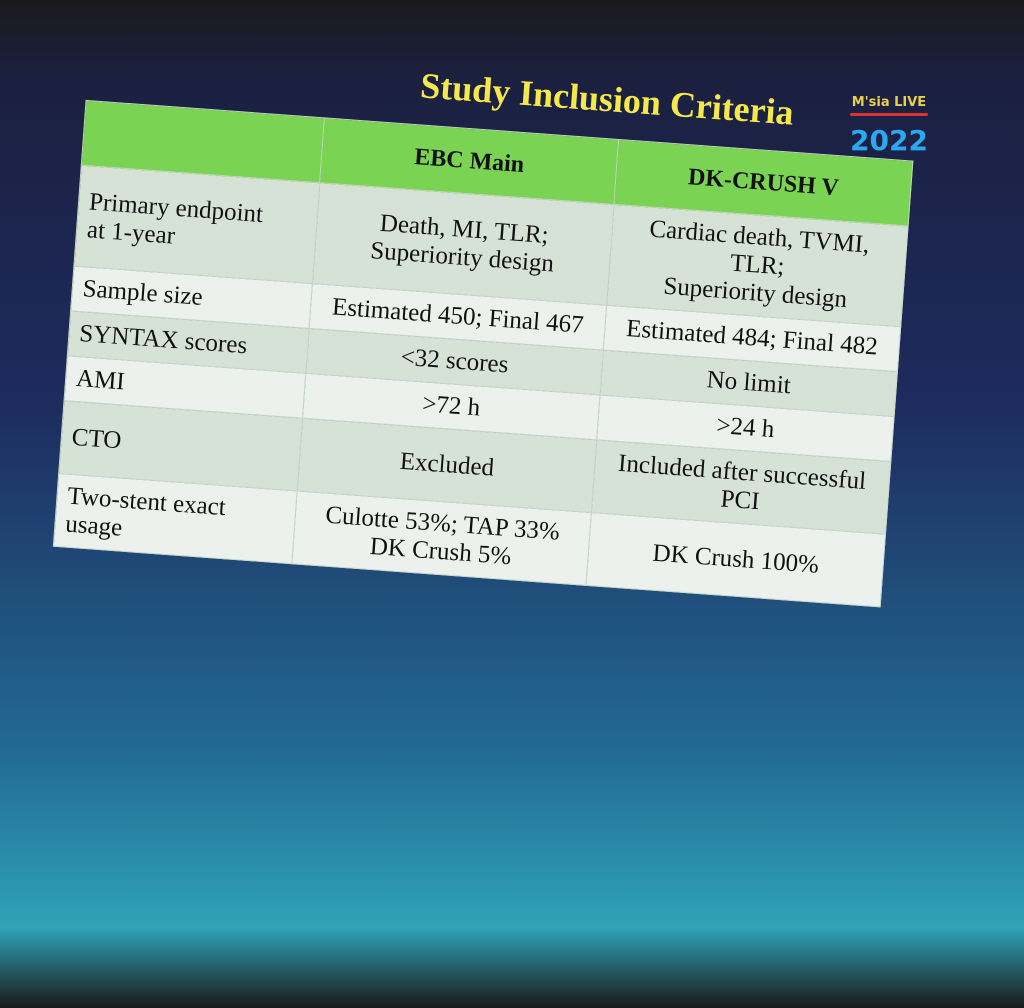 The height and width of the screenshot is (1008, 1024). I want to click on cell-line: DK Crush 100%, so click(735, 559).